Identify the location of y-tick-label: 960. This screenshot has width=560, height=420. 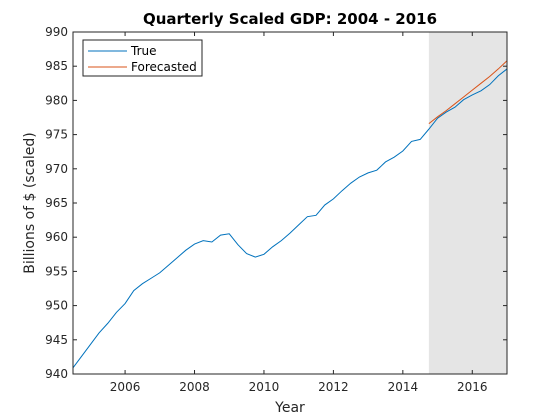
(56, 237).